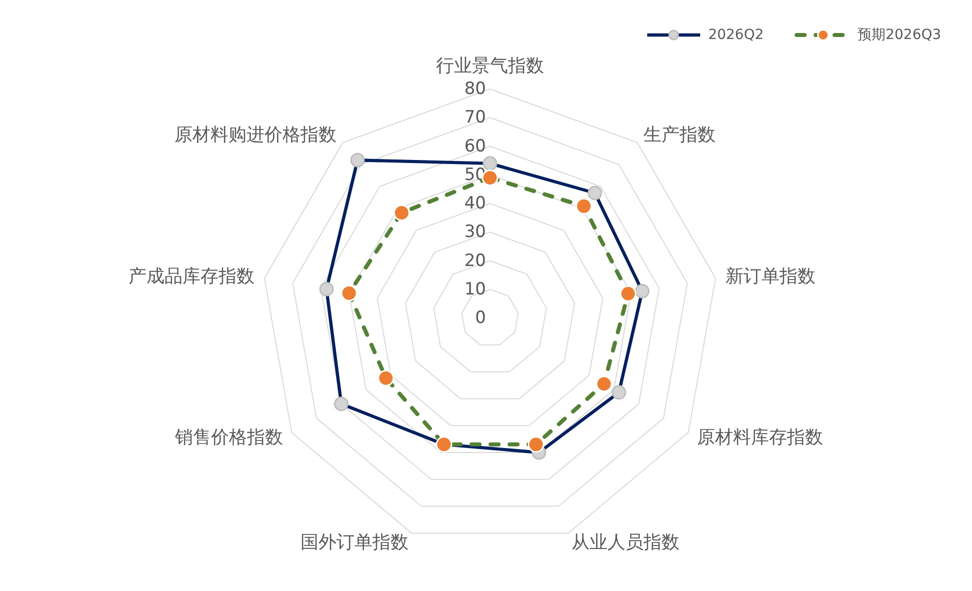 The width and height of the screenshot is (972, 591). I want to click on y-tick-label: 60, so click(475, 146).